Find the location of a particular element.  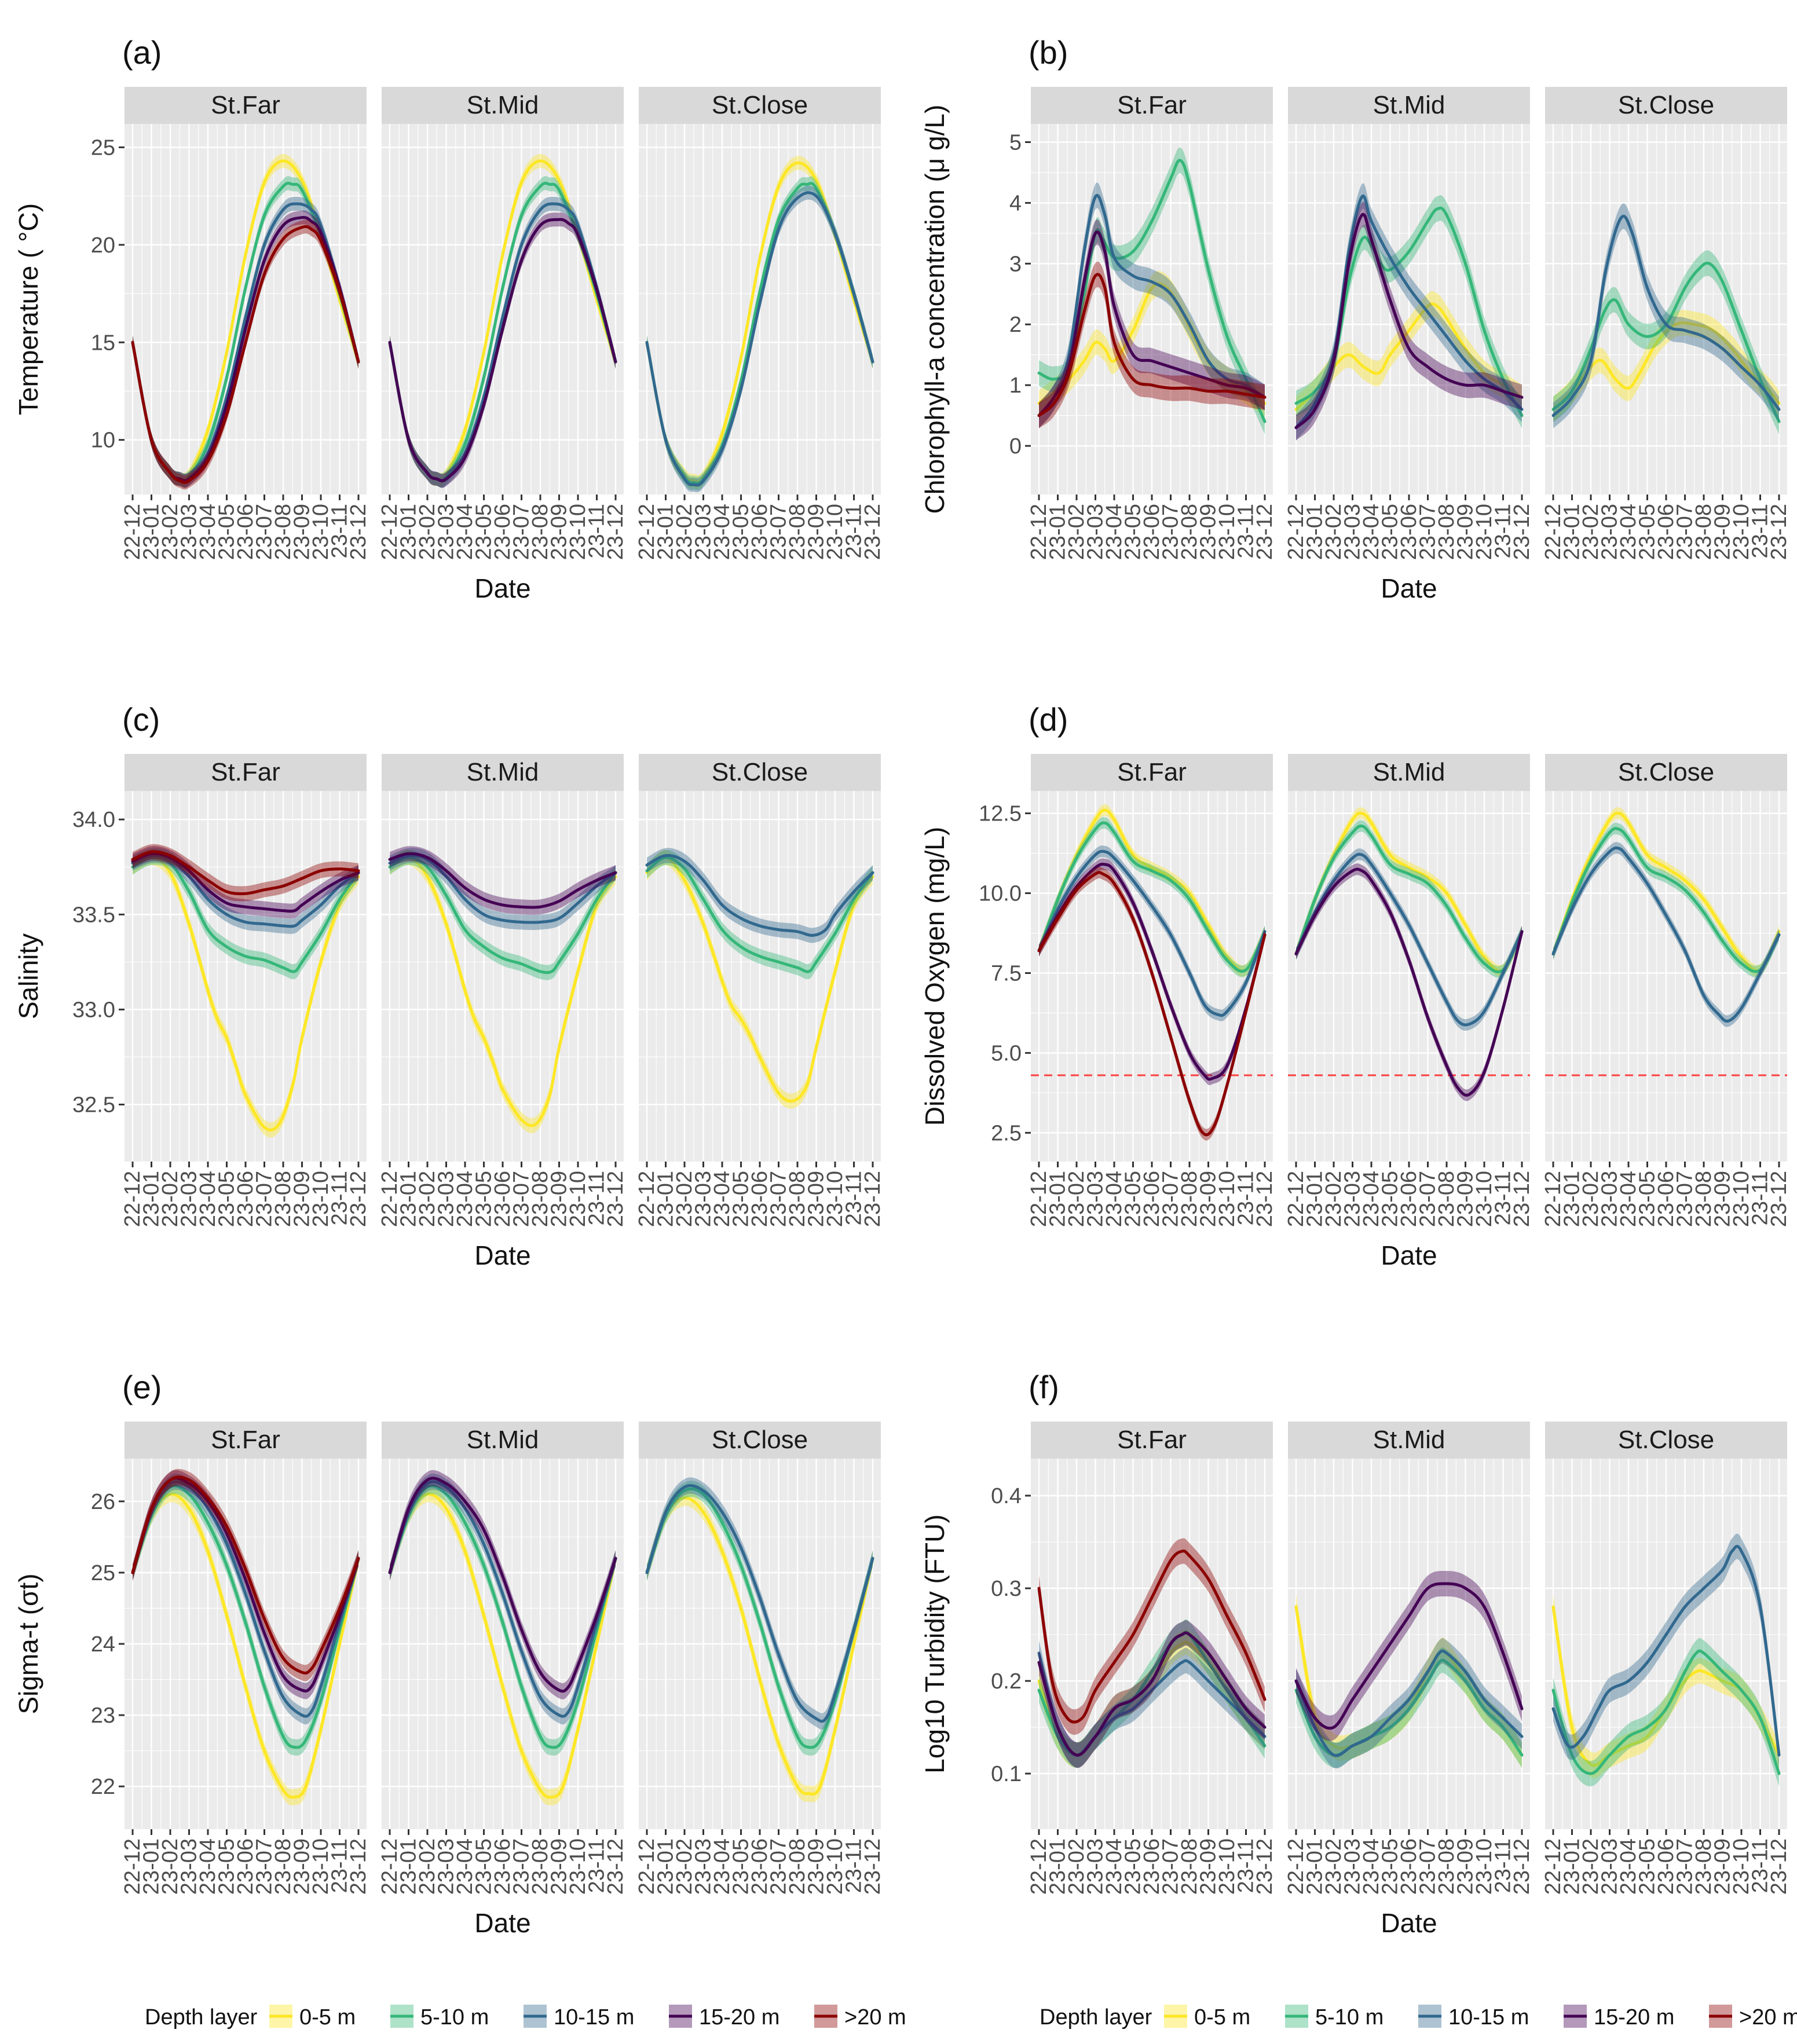

legend-key-5-10-m: 5-10 m is located at coordinates (439, 2017).